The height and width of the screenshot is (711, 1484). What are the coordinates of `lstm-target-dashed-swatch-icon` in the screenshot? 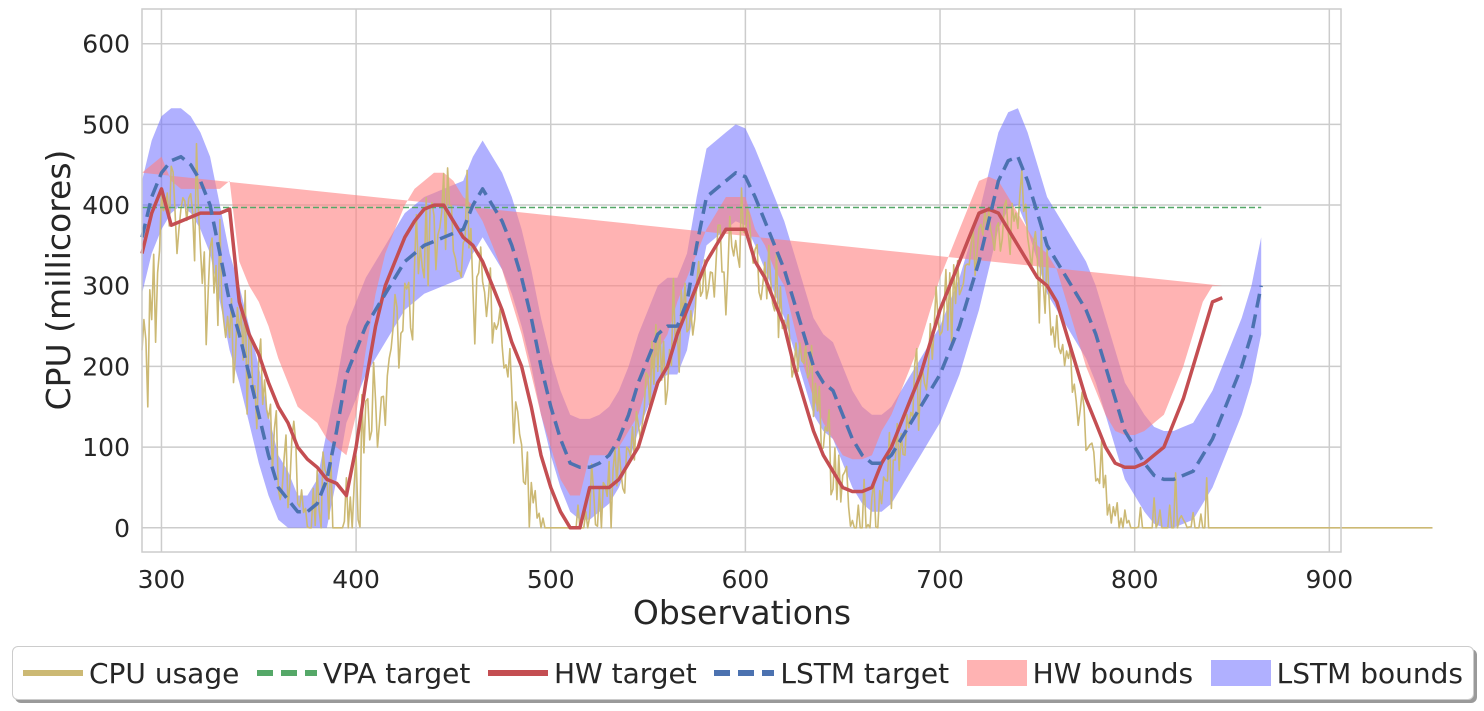 It's located at (744, 673).